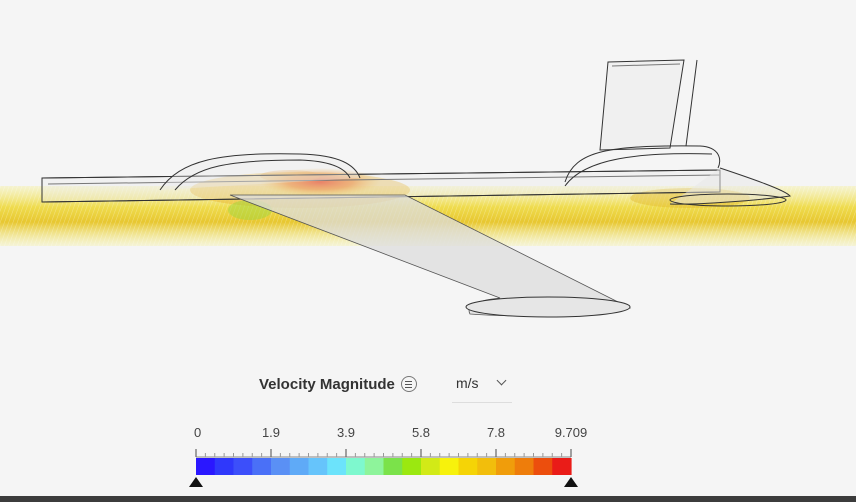 This screenshot has height=502, width=856. I want to click on tick-label: 0, so click(197, 432).